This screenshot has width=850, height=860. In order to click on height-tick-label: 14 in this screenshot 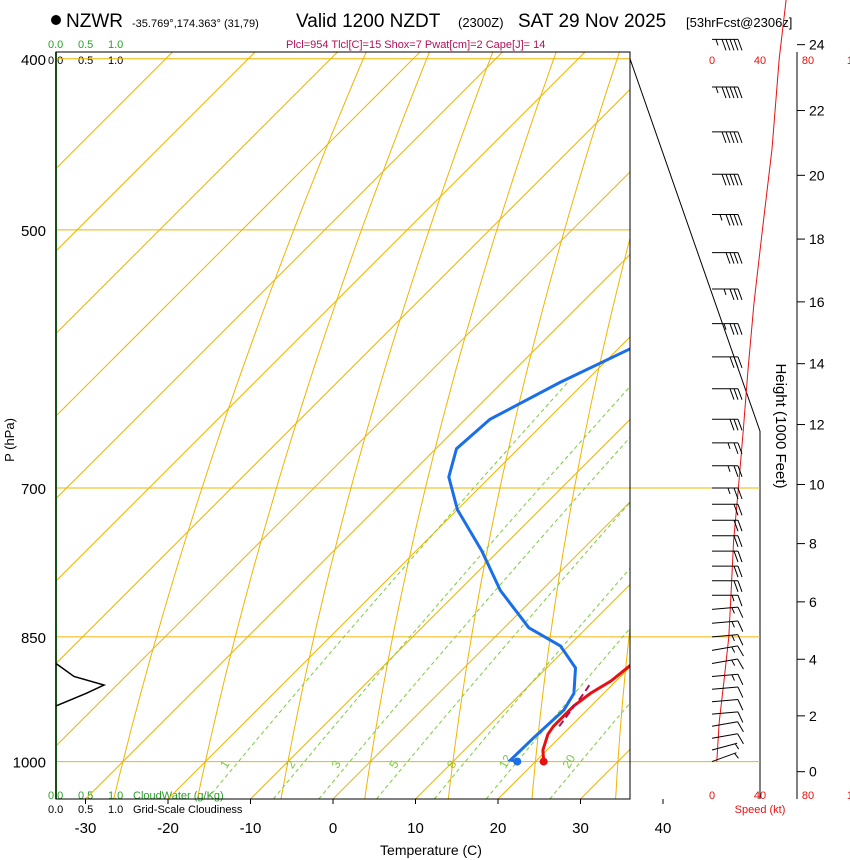, I will do `click(817, 364)`.